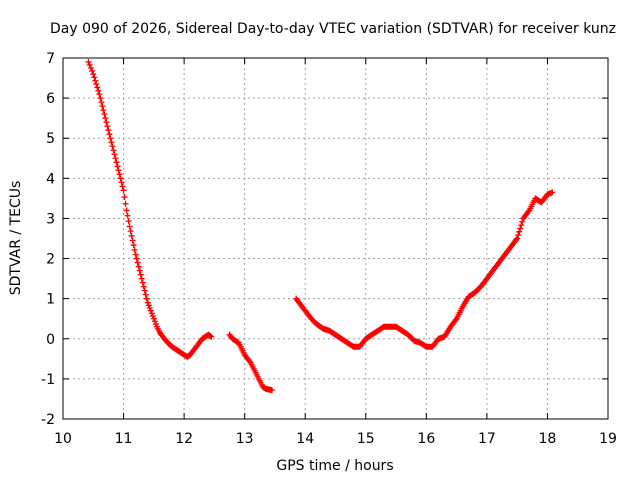  What do you see at coordinates (608, 439) in the screenshot?
I see `x-tick-label: 19` at bounding box center [608, 439].